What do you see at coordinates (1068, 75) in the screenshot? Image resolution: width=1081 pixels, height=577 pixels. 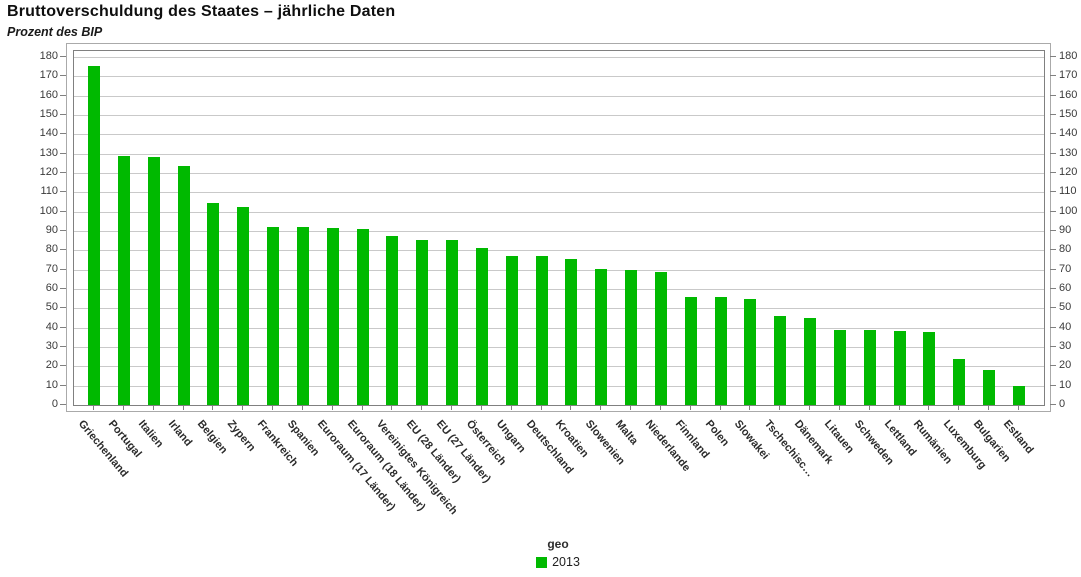 I see `y-tick-label-right: 170` at bounding box center [1068, 75].